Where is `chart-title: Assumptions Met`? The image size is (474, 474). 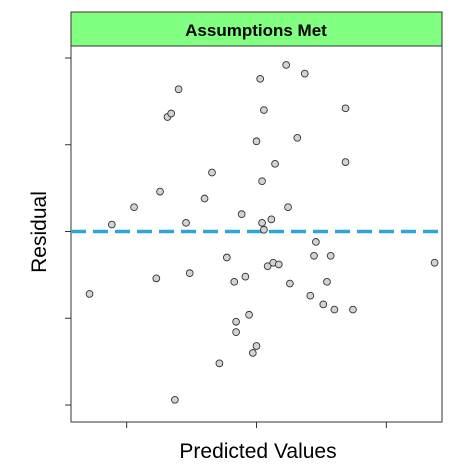 chart-title: Assumptions Met is located at coordinates (256, 30).